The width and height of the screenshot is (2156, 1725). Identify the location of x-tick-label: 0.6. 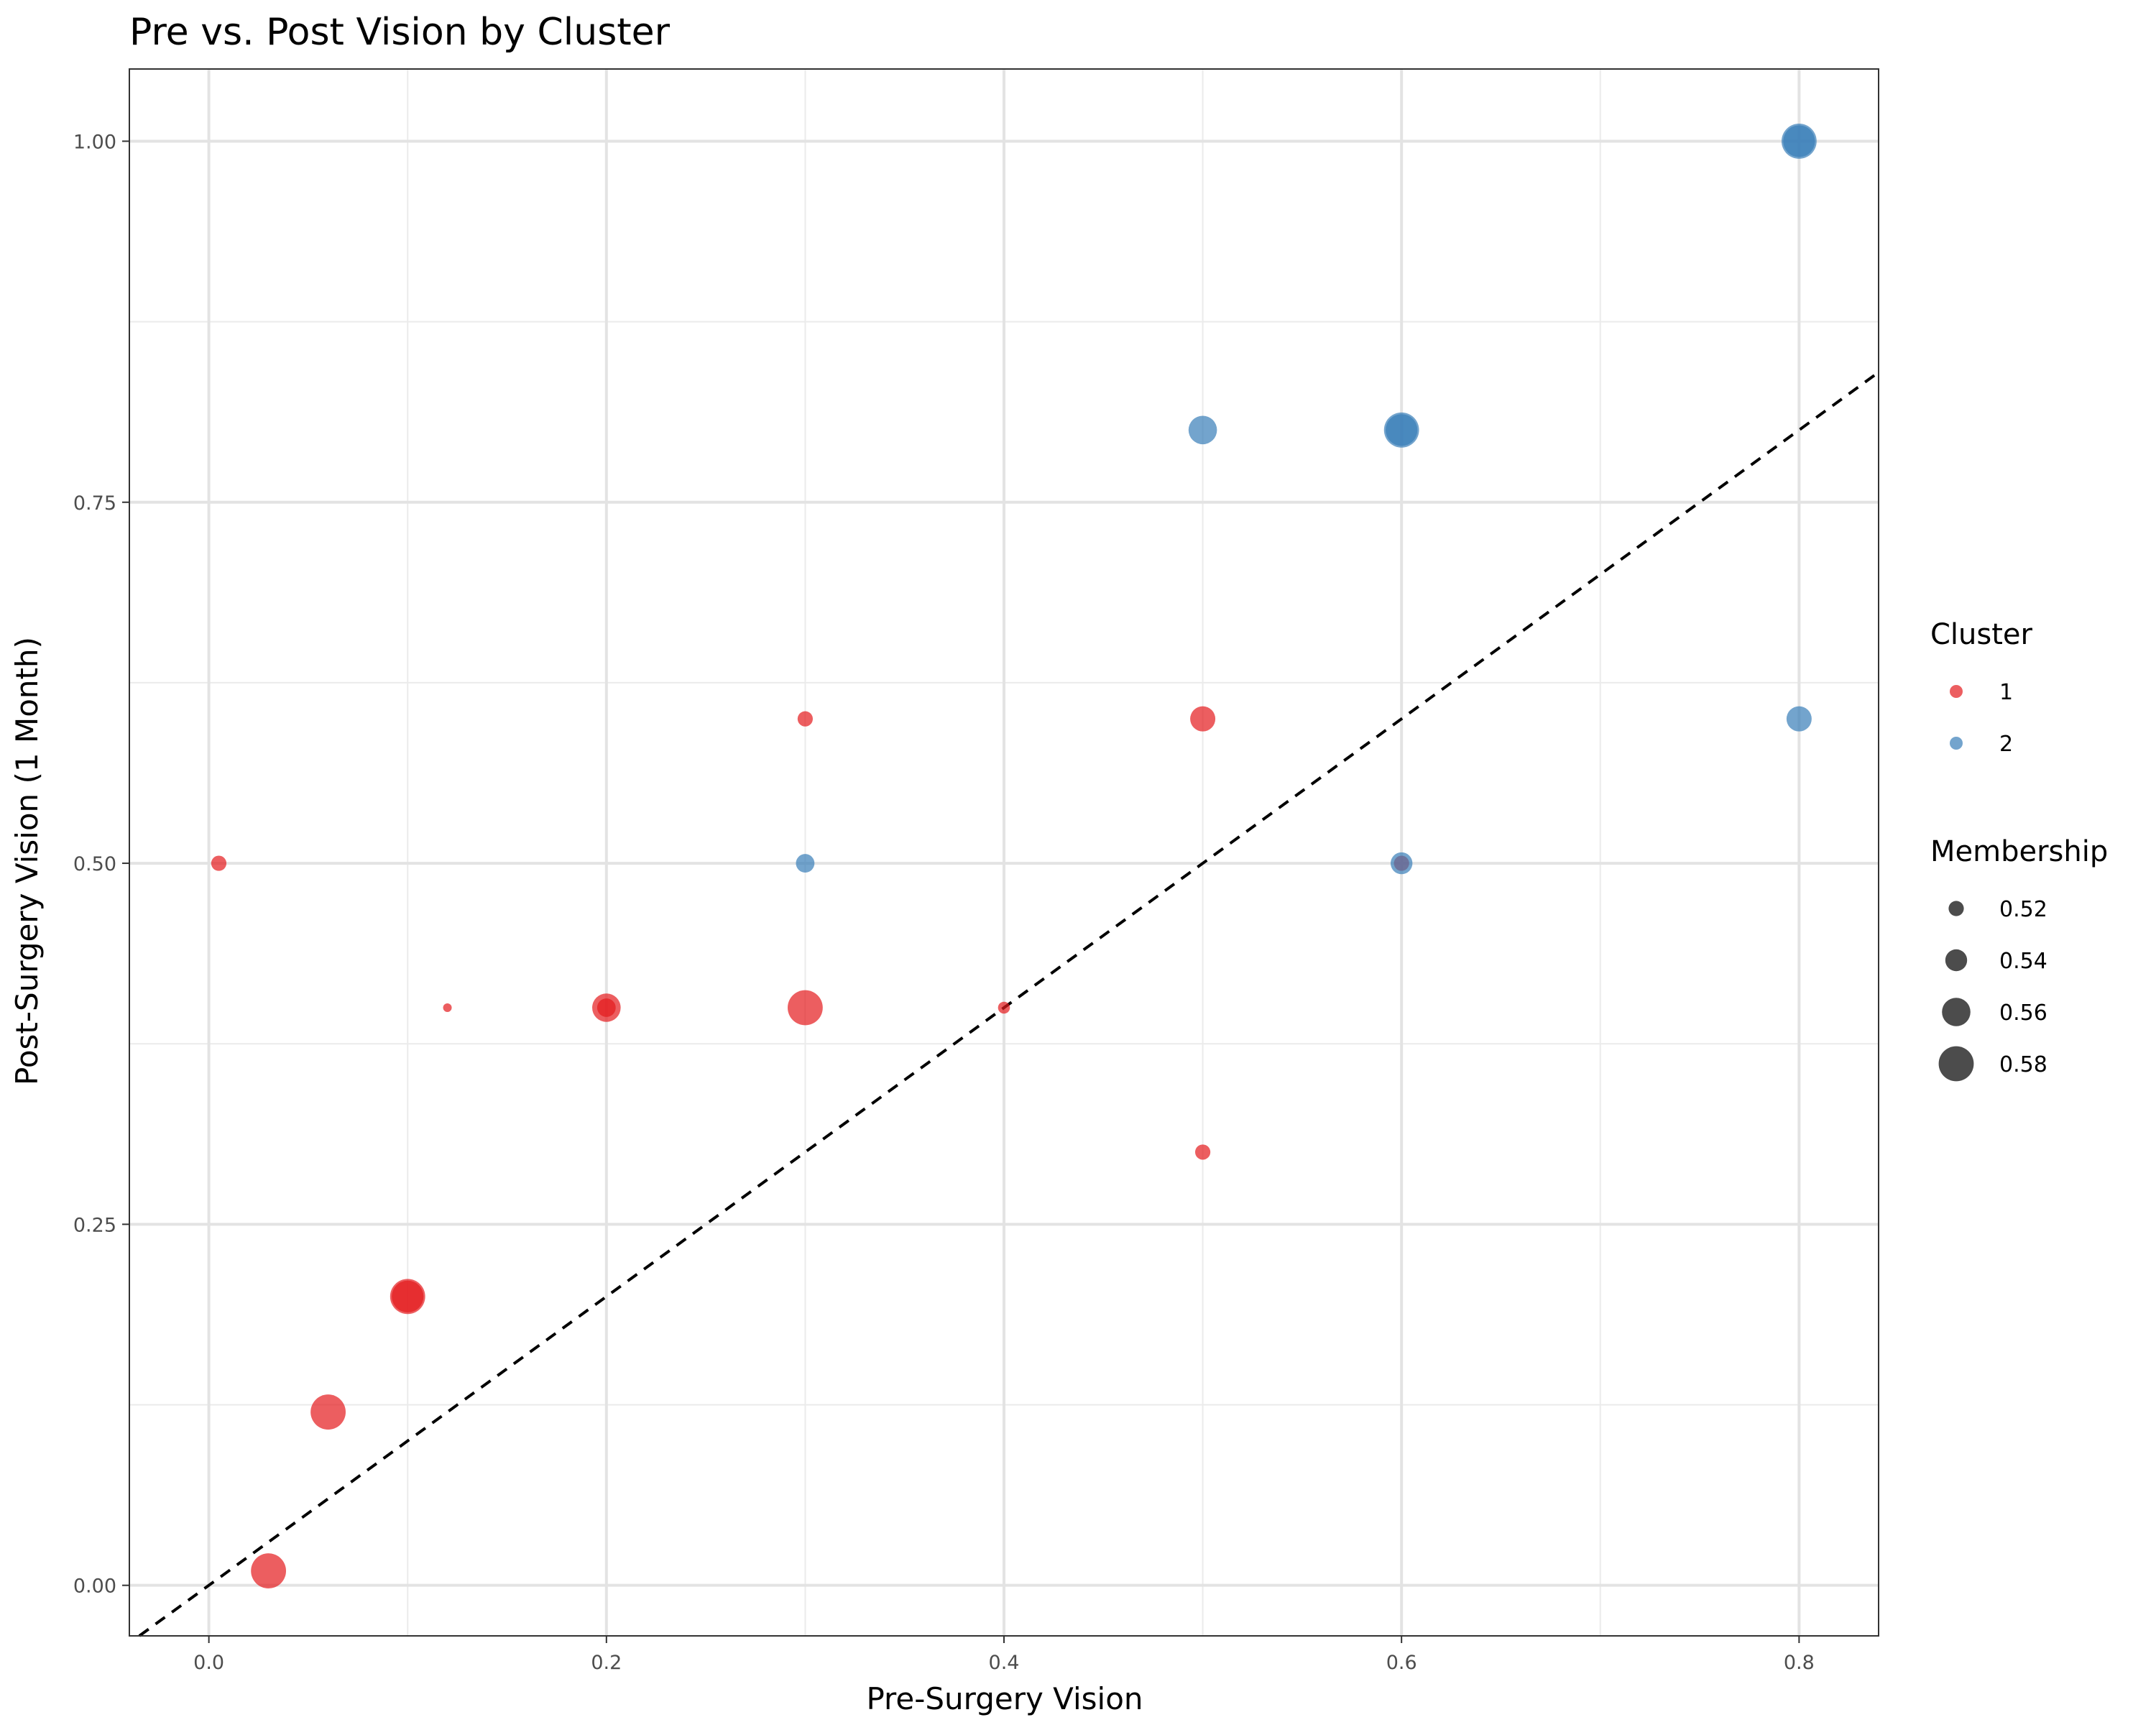
(1402, 1663).